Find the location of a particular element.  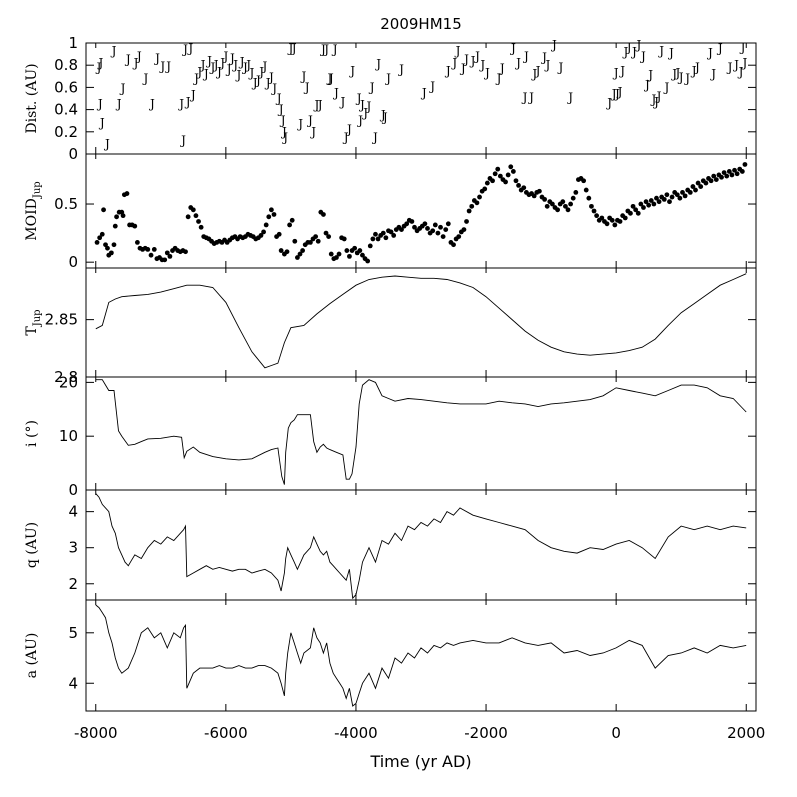

x-tick-label: -8000 is located at coordinates (96, 733).